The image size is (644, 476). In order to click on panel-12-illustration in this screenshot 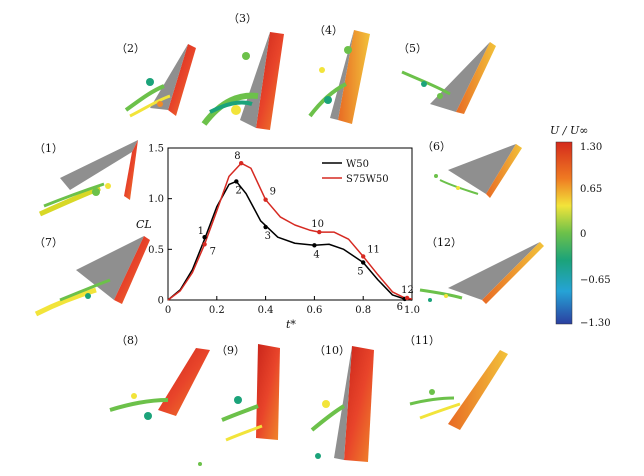, I will do `click(481, 273)`.